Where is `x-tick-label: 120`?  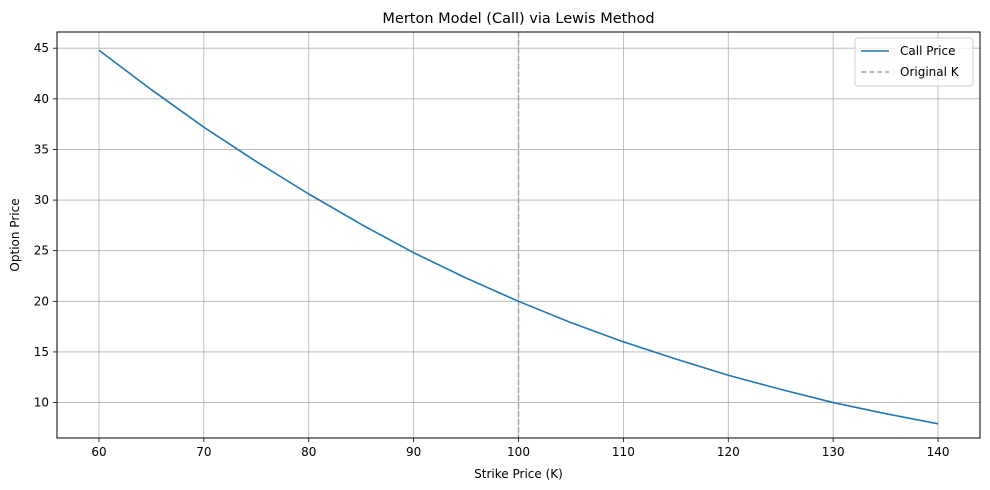
x-tick-label: 120 is located at coordinates (728, 452).